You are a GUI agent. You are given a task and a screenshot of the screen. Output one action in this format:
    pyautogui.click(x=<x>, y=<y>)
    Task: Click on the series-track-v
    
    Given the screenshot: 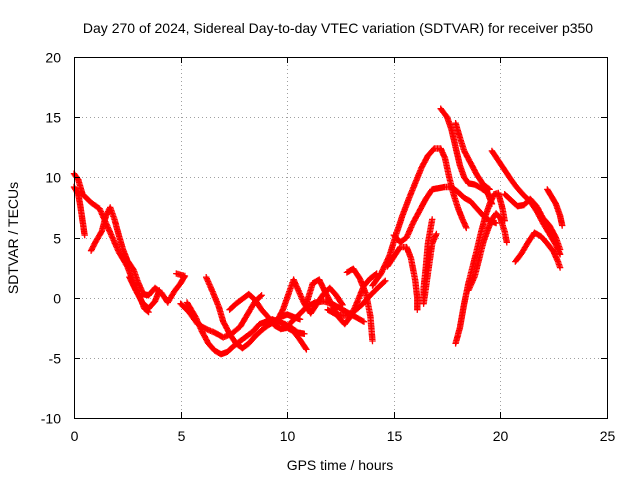 What is the action you would take?
    pyautogui.click(x=487, y=252)
    